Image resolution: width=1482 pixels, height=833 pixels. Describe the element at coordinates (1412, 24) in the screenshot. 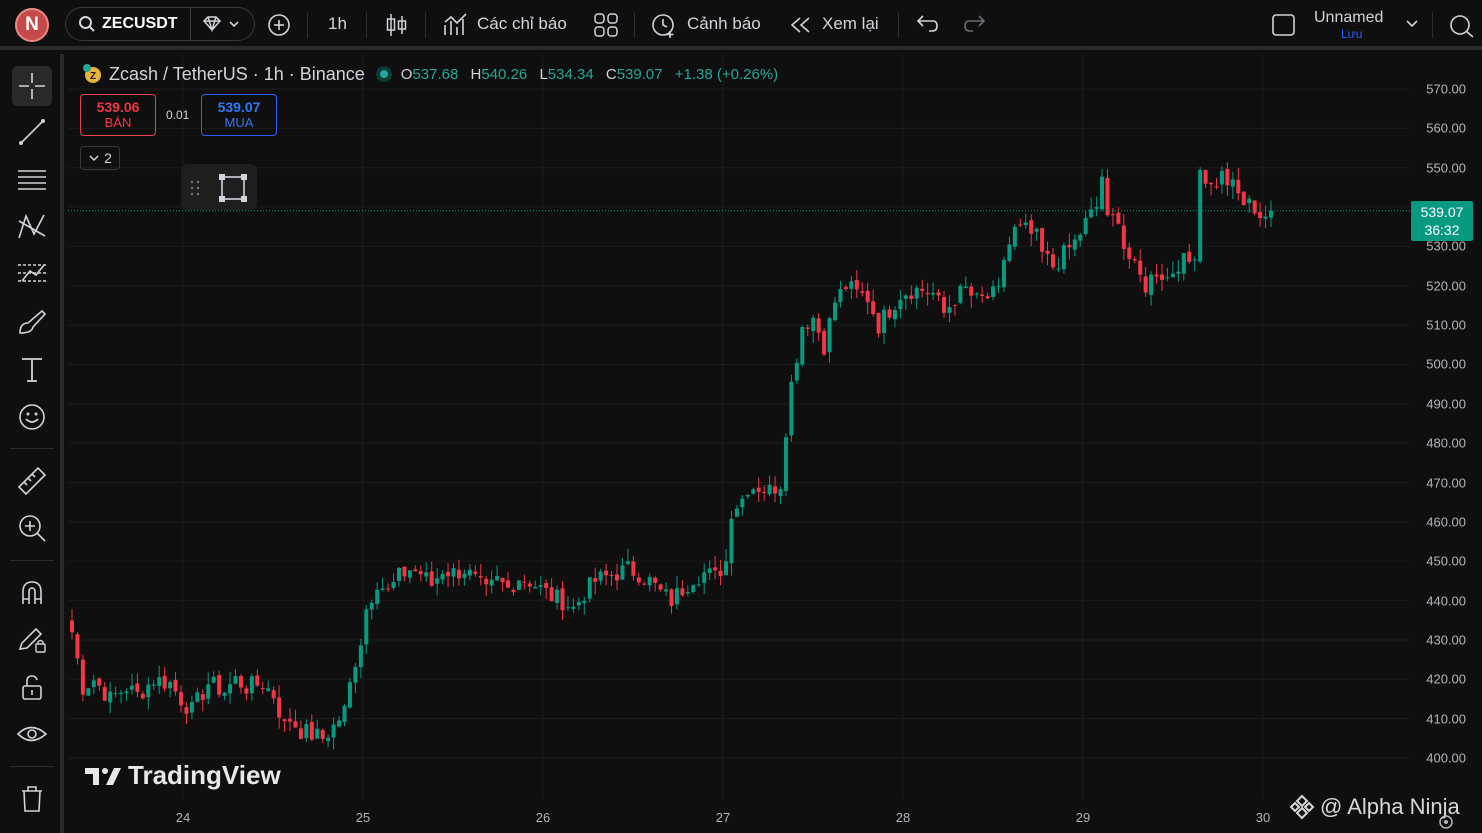

I see `chevron-down-icon` at that location.